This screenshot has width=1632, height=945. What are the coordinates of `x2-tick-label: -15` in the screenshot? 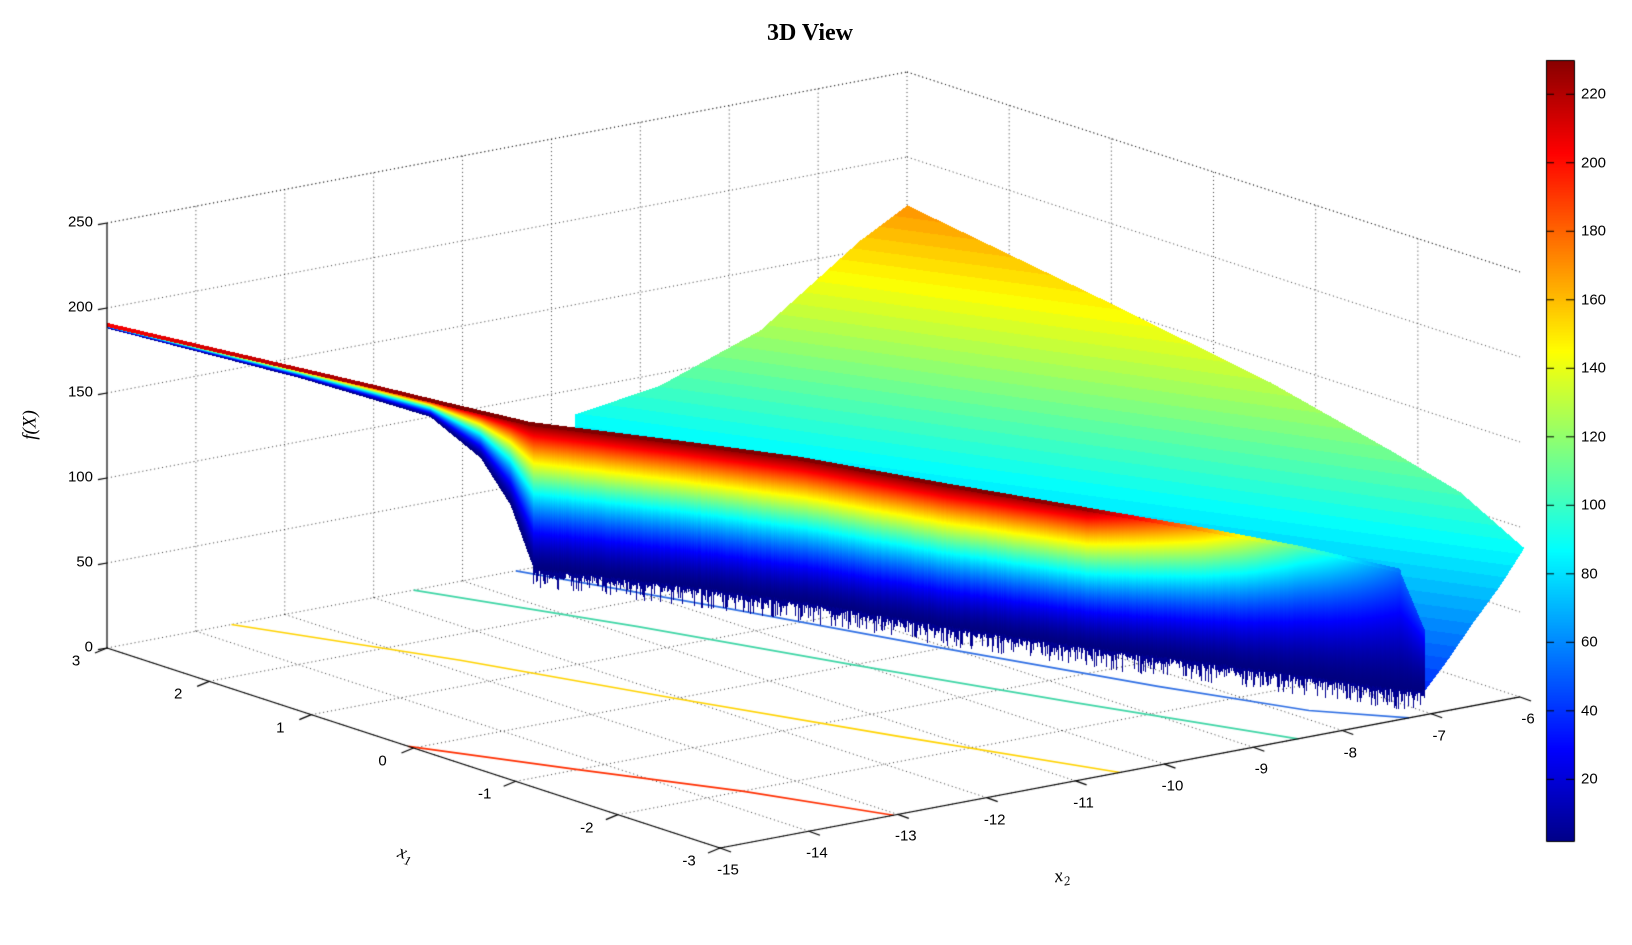 It's located at (728, 870).